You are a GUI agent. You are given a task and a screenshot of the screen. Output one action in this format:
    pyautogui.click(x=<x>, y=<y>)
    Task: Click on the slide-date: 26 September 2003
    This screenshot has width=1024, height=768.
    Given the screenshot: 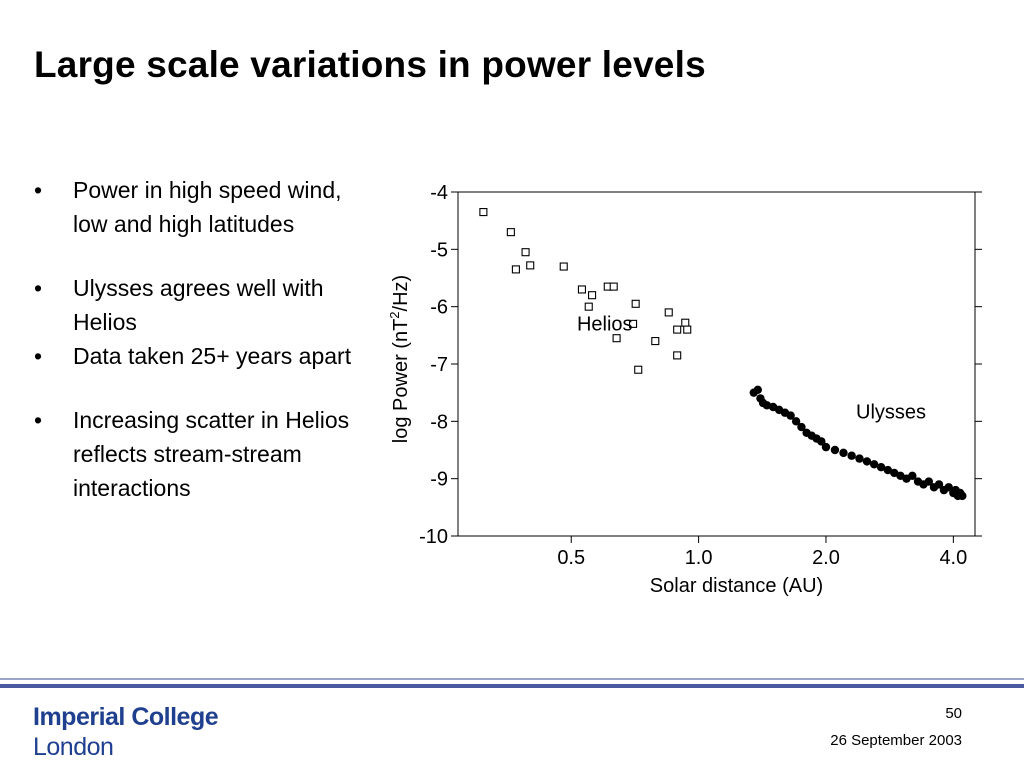 What is the action you would take?
    pyautogui.click(x=896, y=740)
    